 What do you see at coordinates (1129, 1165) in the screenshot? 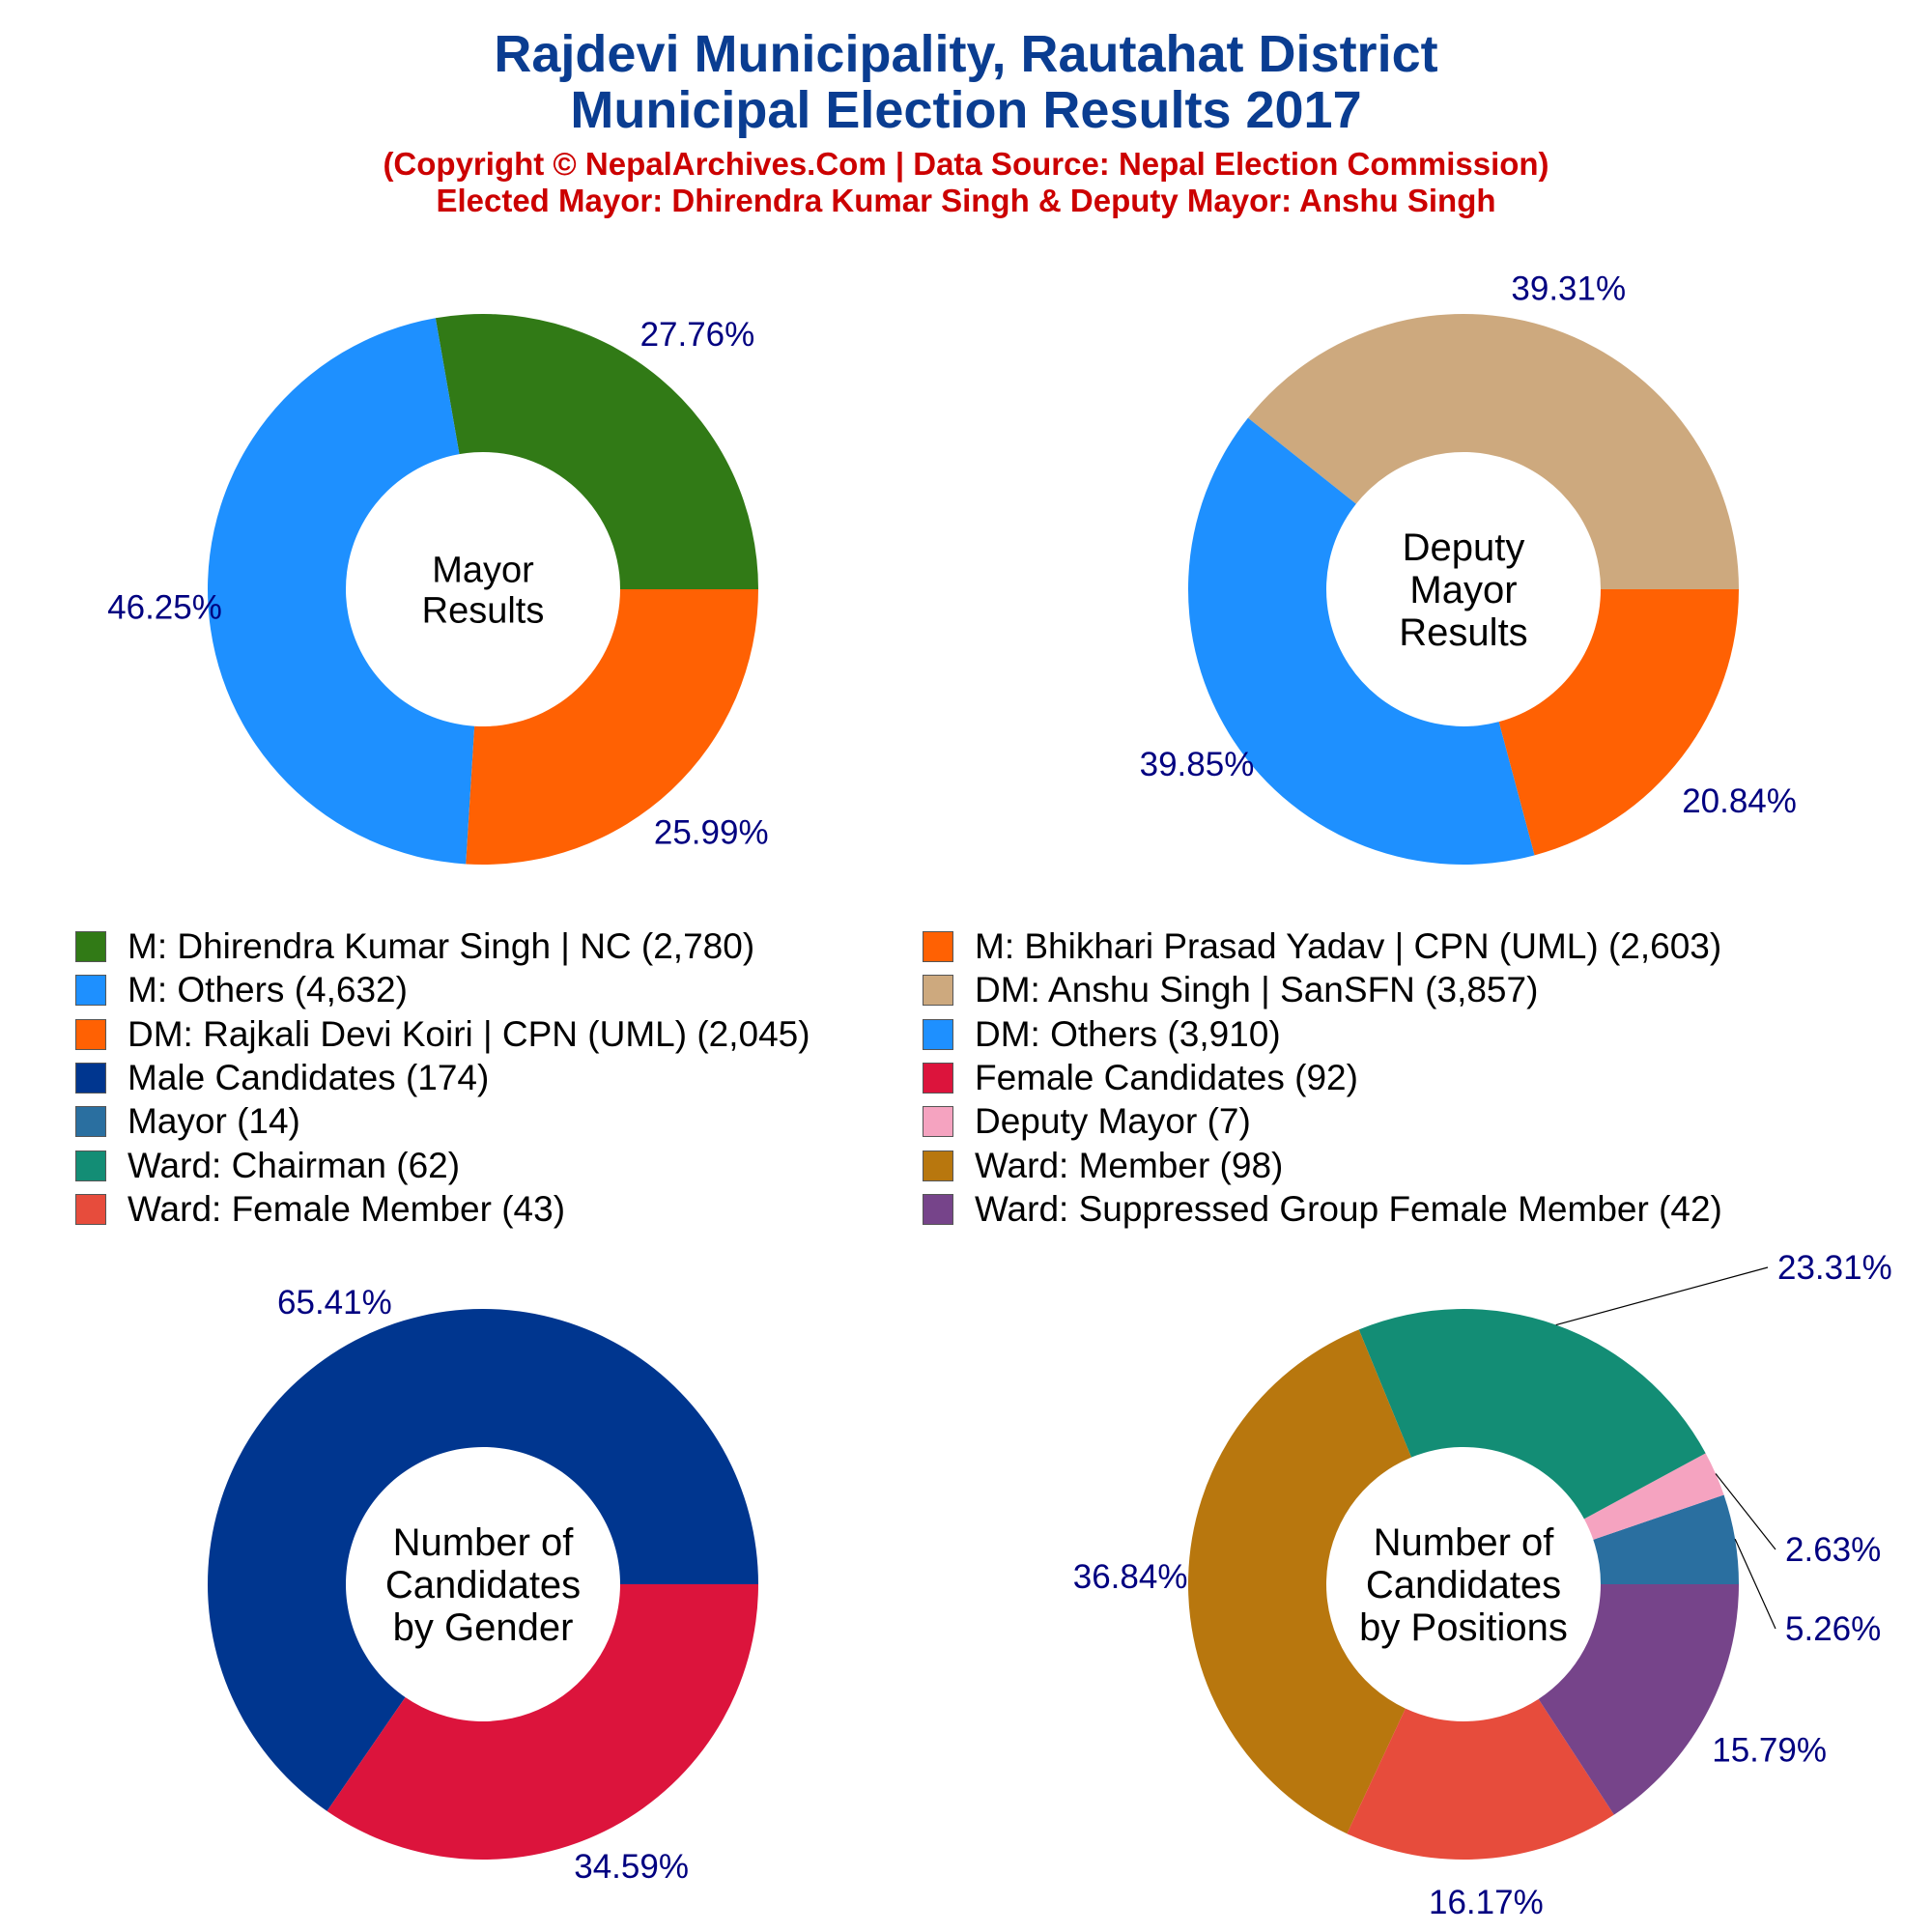
I see `legend-label: Ward: Member (98)` at bounding box center [1129, 1165].